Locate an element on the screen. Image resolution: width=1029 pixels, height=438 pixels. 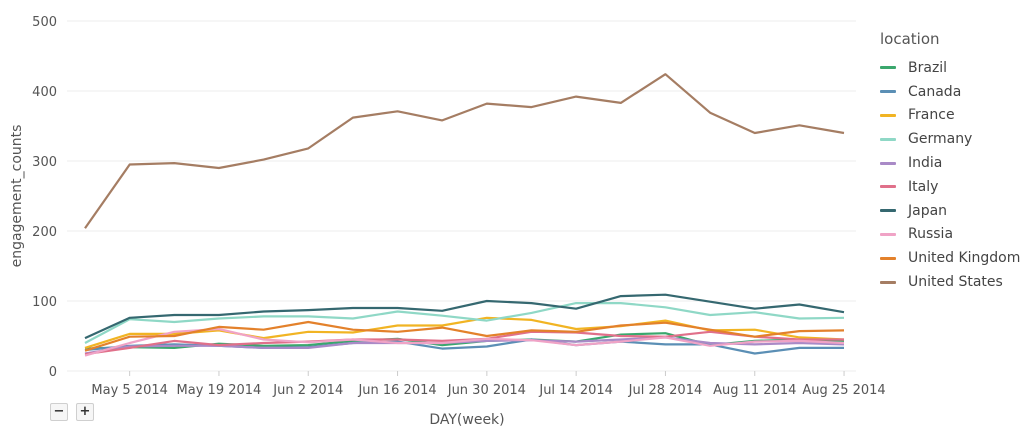
legend-item-united-states: United States is located at coordinates (950, 282).